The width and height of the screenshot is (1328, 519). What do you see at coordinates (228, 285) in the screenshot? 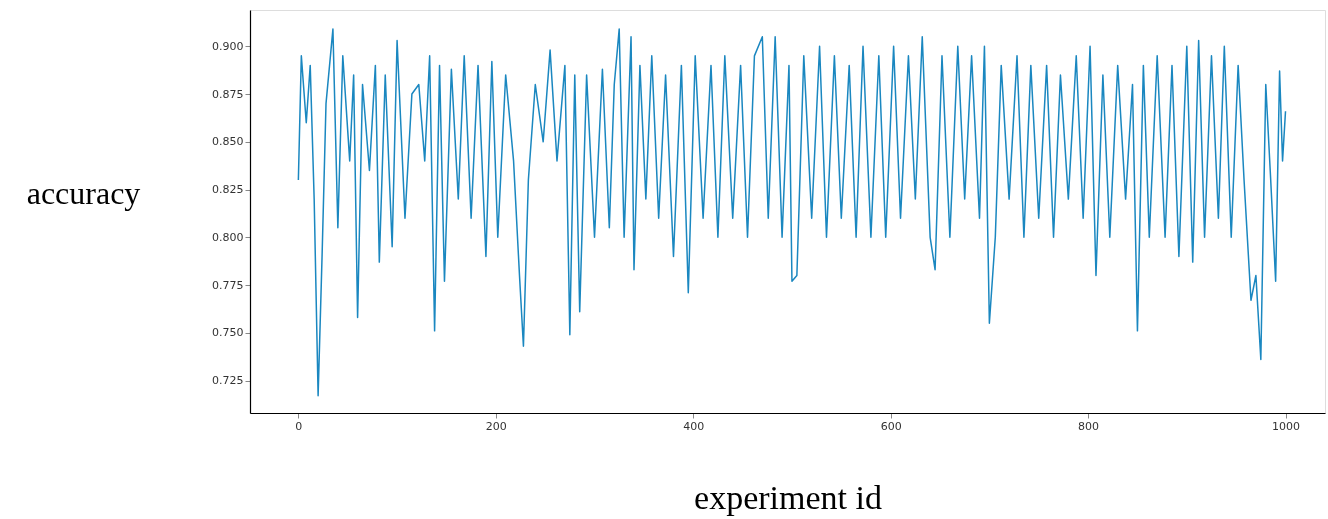
I see `y-tick-label: 0.775` at bounding box center [228, 285].